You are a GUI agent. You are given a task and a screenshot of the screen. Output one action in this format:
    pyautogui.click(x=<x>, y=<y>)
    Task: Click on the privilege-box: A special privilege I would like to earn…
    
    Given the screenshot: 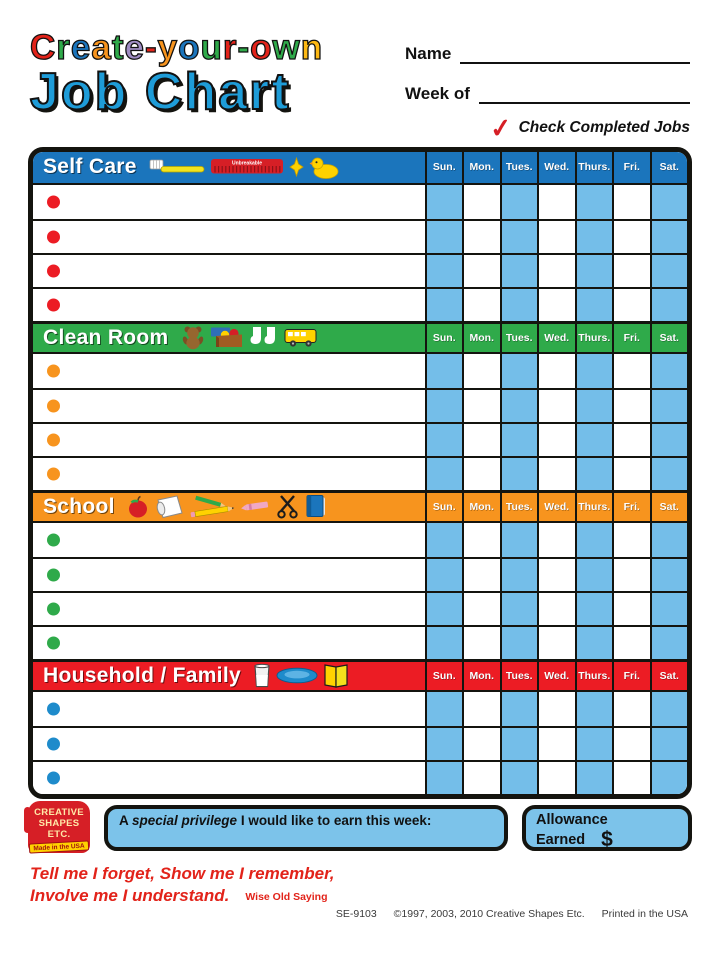 What is the action you would take?
    pyautogui.click(x=306, y=827)
    